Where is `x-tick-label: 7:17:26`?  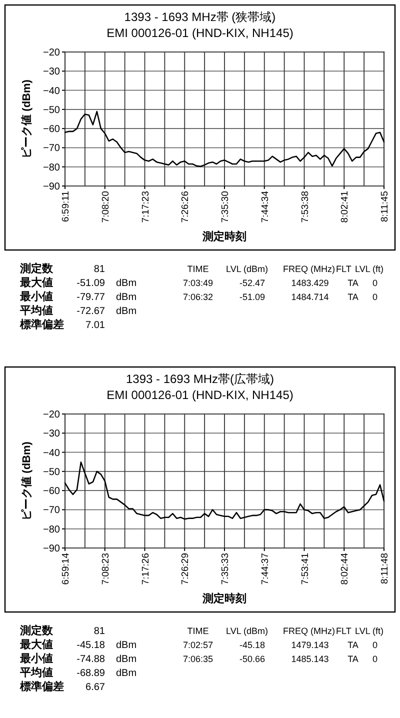
x-tick-label: 7:17:26 is located at coordinates (146, 569).